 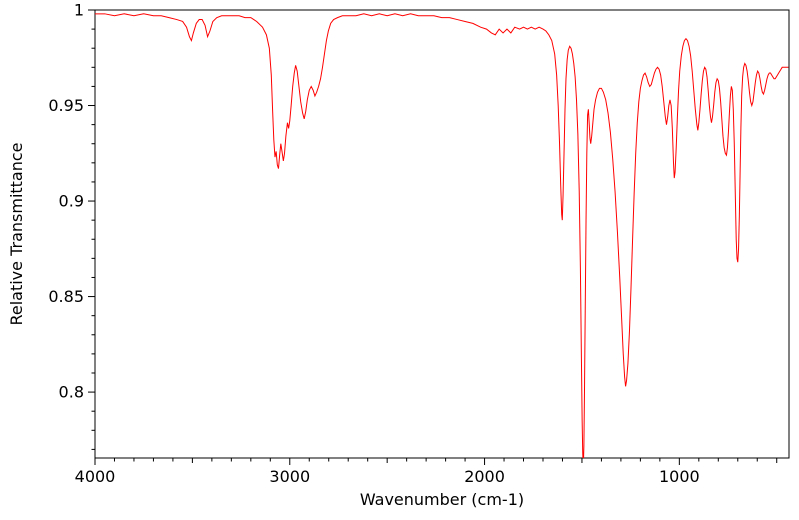 I want to click on x-tick-label: 3000, so click(x=289, y=476).